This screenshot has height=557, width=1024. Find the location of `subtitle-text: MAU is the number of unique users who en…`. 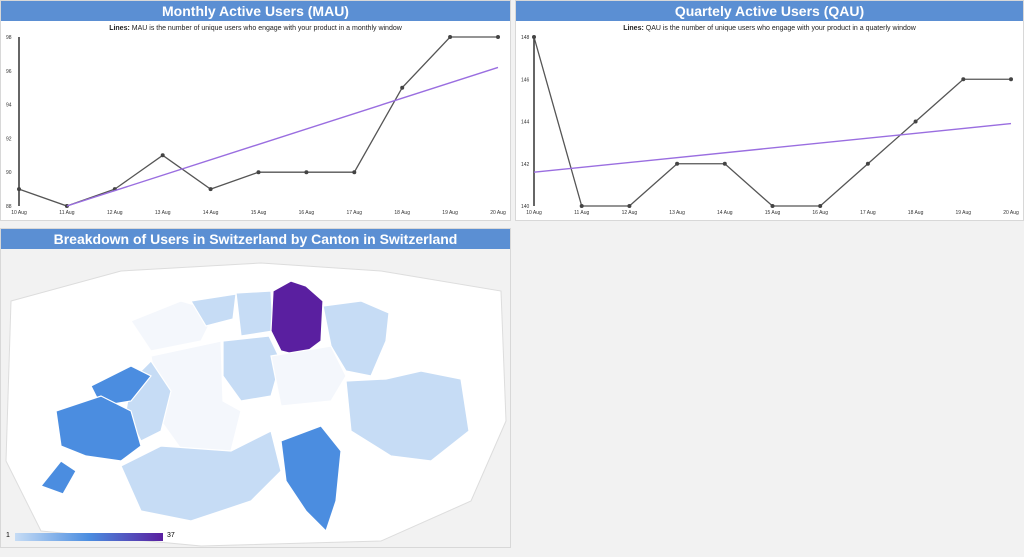

subtitle-text: MAU is the number of unique users who en… is located at coordinates (265, 28).